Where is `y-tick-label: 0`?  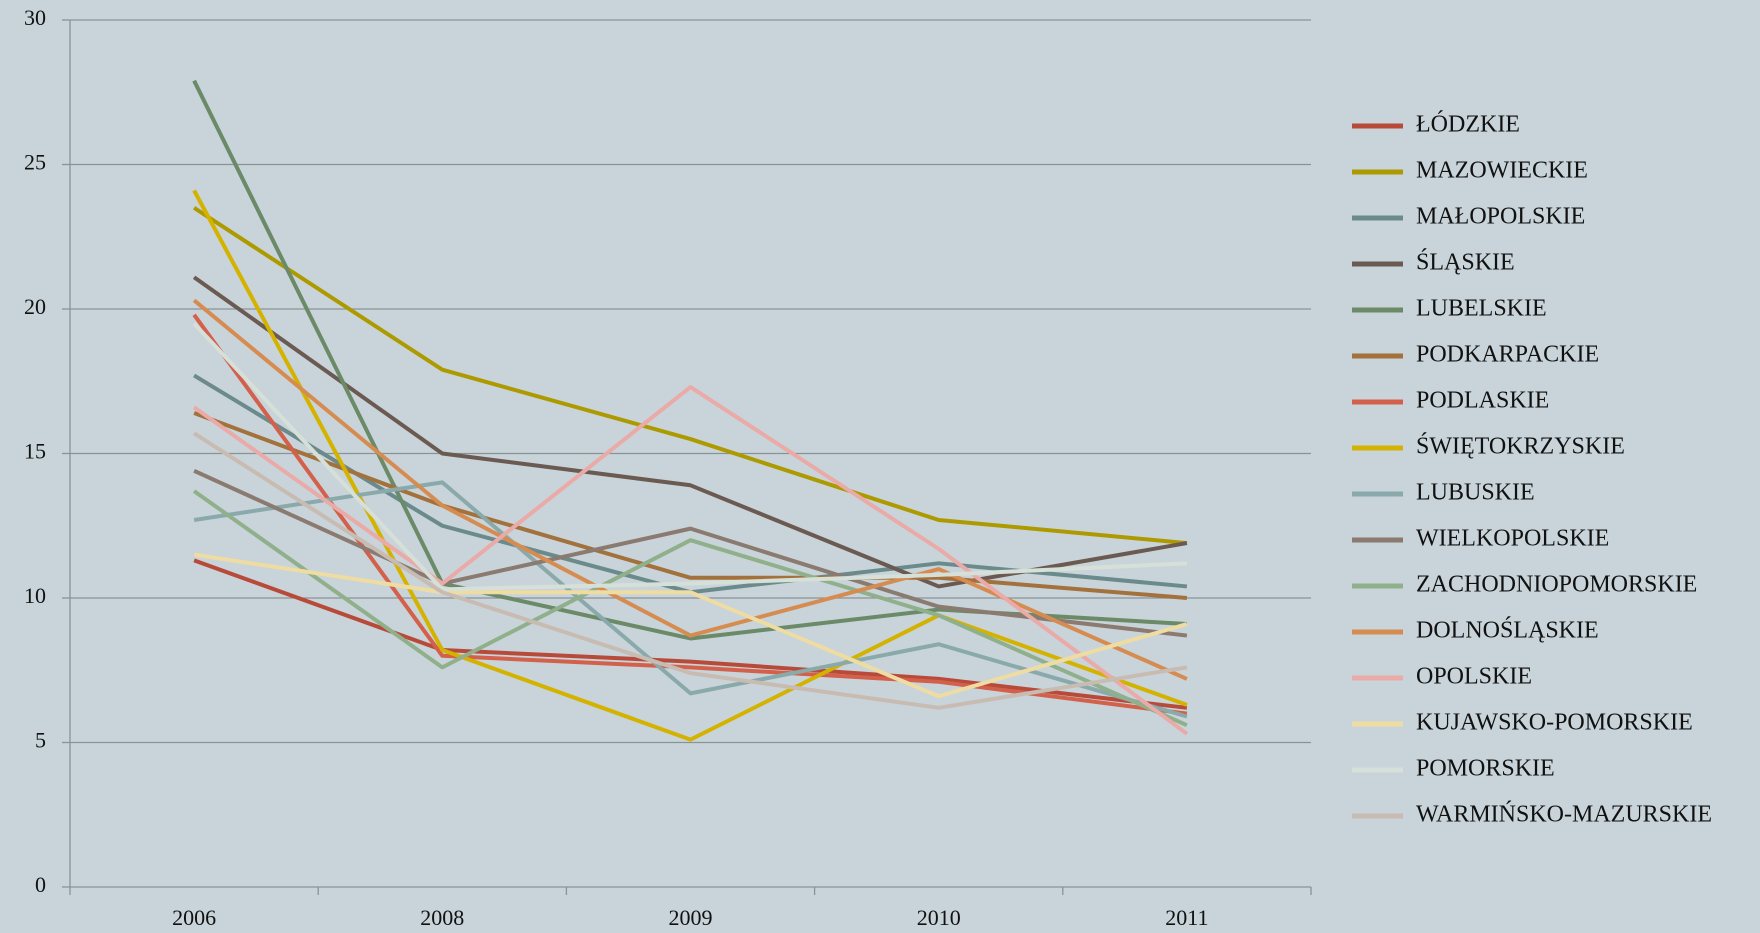
y-tick-label: 0 is located at coordinates (40, 884).